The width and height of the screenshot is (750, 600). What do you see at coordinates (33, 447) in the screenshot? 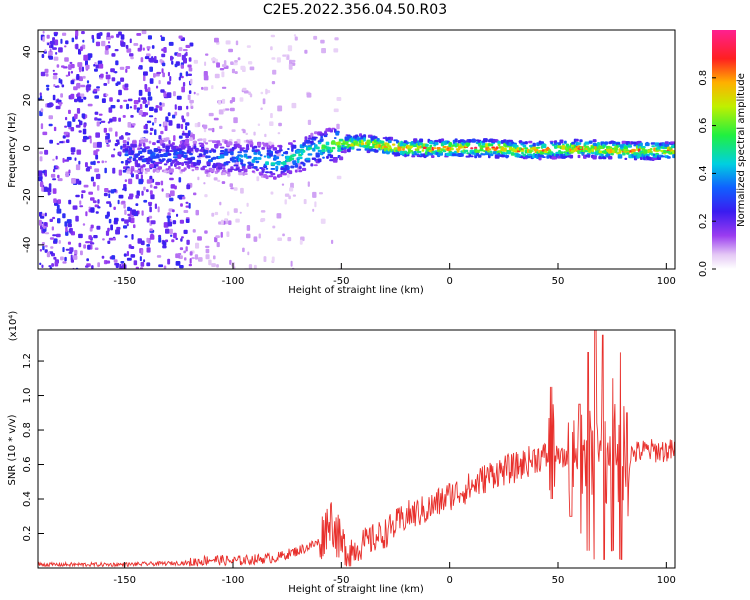
I see `bottom-y-ticks: 0.2 0.4 0.6 0.8 1.0 1.2` at bounding box center [33, 447].